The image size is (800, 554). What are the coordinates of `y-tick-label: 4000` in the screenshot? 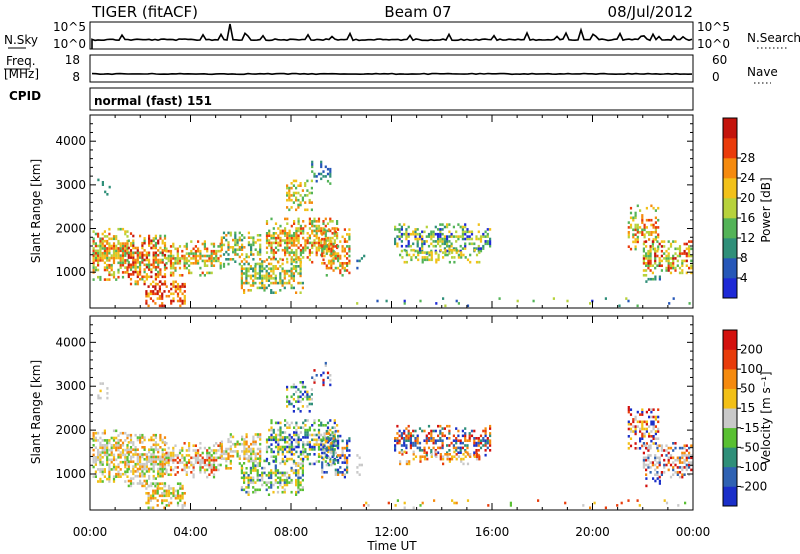 It's located at (70, 342).